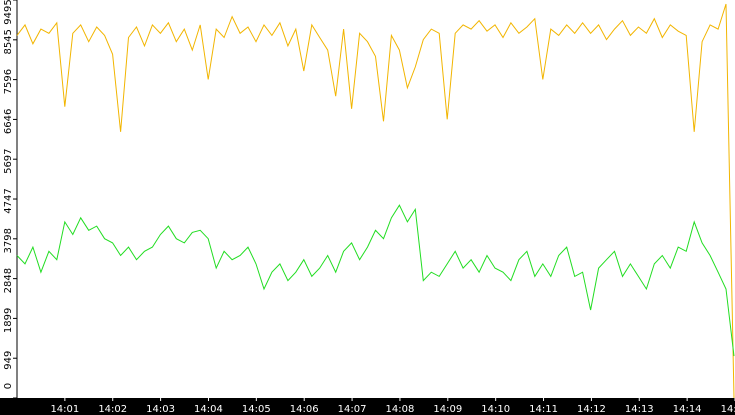  What do you see at coordinates (639, 409) in the screenshot?
I see `x-tick-label: 14:13` at bounding box center [639, 409].